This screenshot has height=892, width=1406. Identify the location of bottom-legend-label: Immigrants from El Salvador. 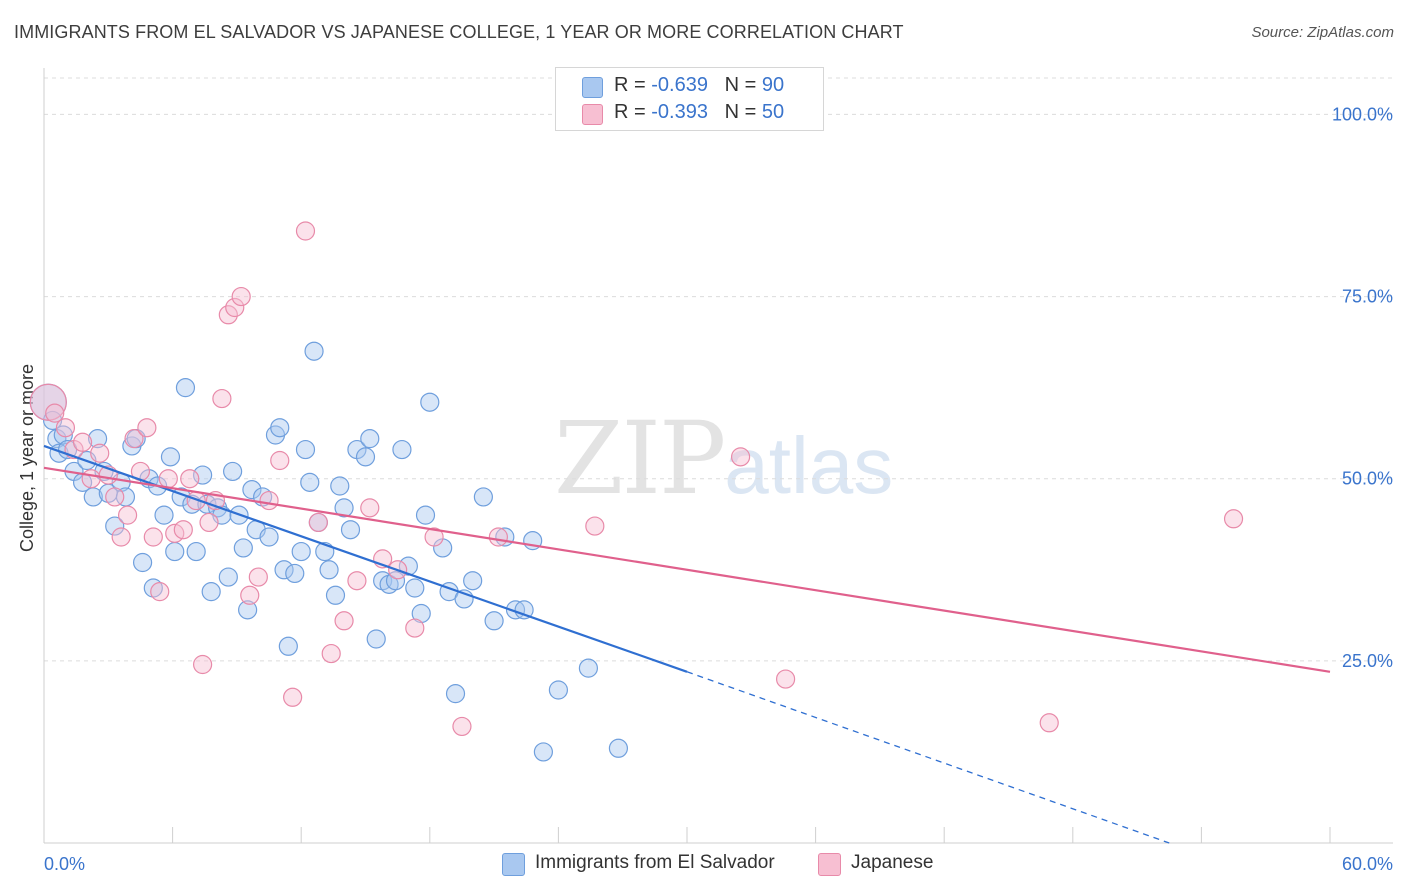
(655, 862).